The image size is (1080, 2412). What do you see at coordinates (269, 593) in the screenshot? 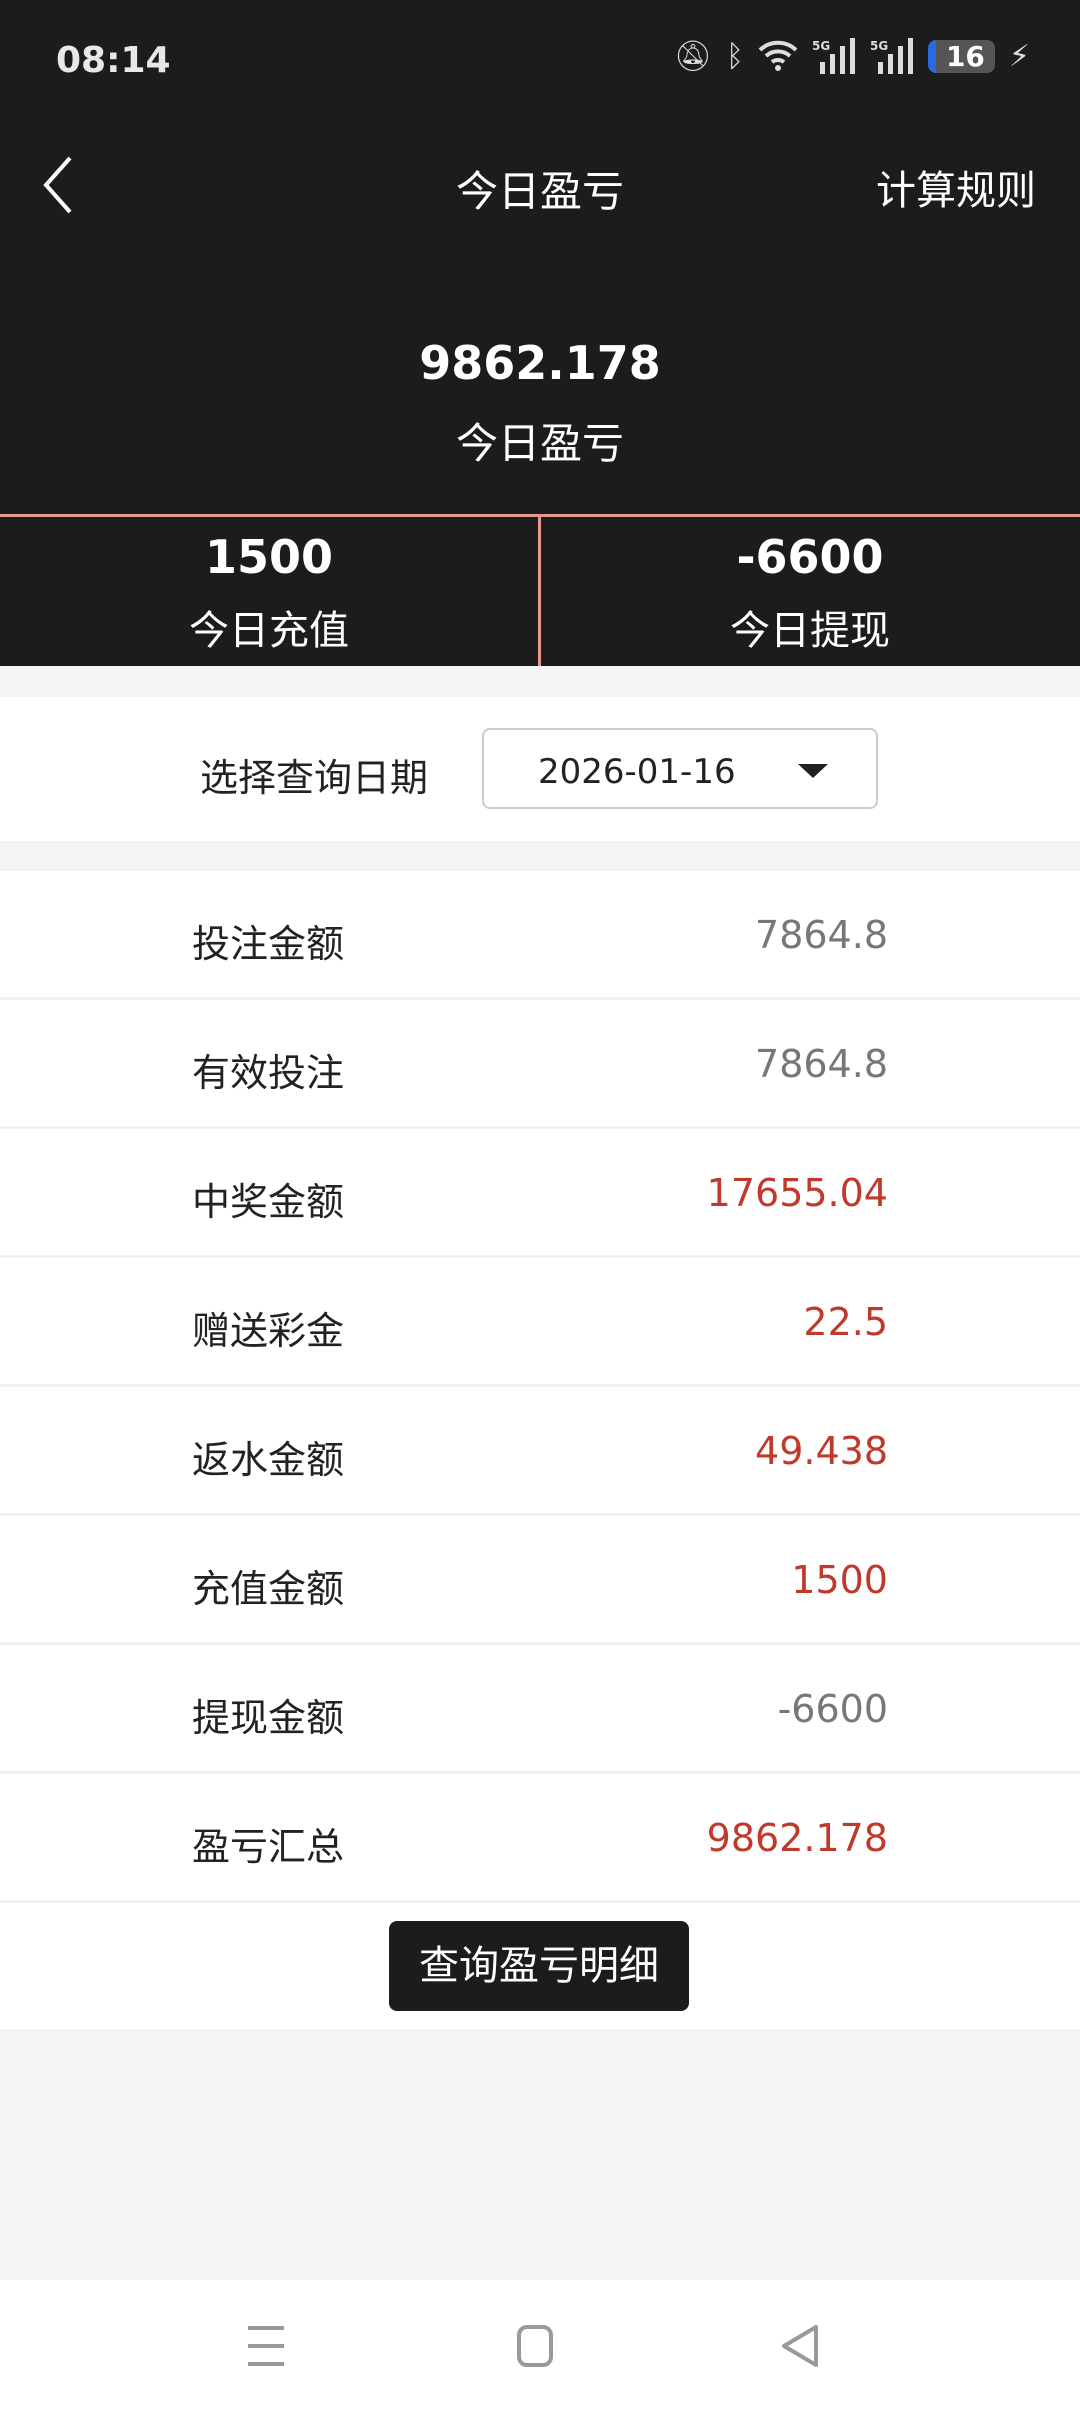
I see `stat-recharge: 1500 今日充值` at bounding box center [269, 593].